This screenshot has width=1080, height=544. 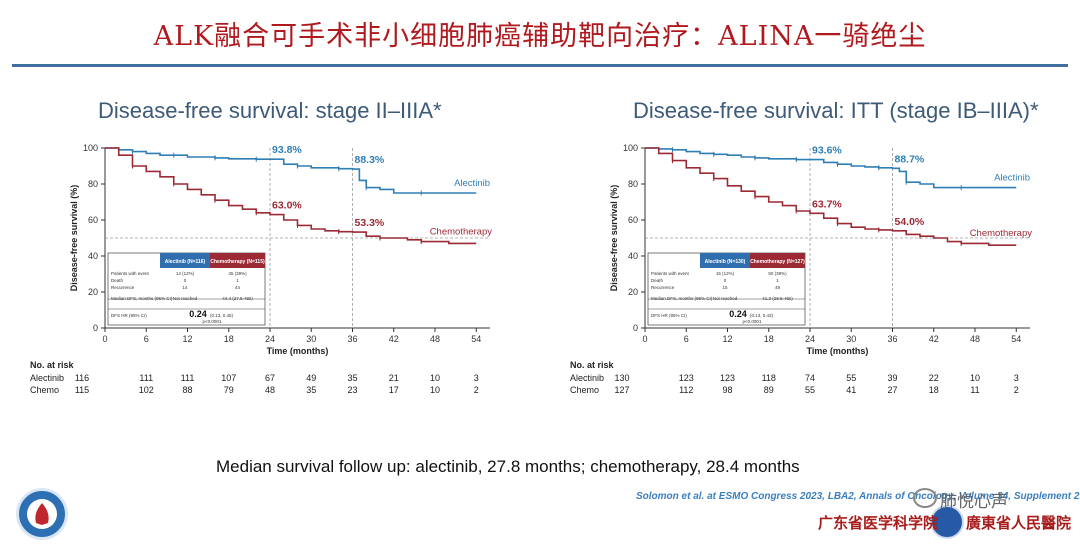 What do you see at coordinates (238, 287) in the screenshot?
I see `inset-cell-chemotherapy: 44` at bounding box center [238, 287].